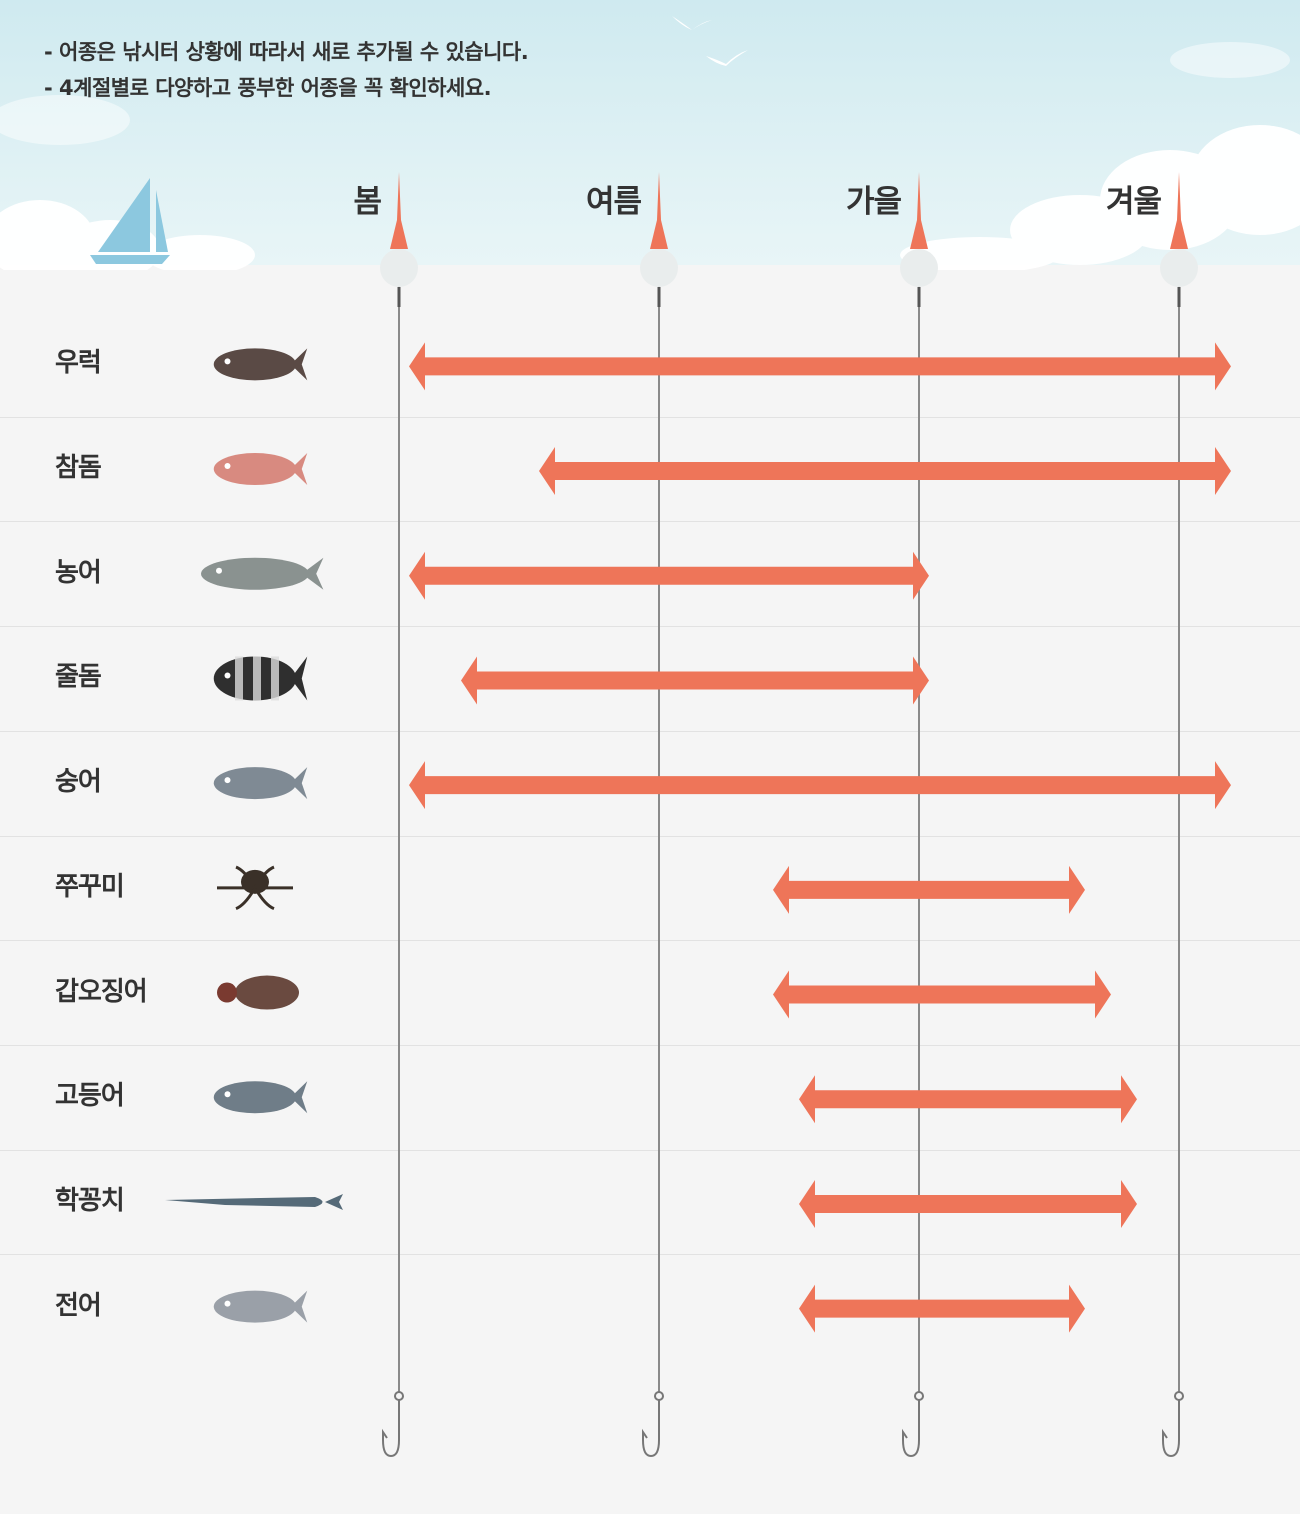 This screenshot has width=1300, height=1514. What do you see at coordinates (130, 221) in the screenshot?
I see `sailboat-icon` at bounding box center [130, 221].